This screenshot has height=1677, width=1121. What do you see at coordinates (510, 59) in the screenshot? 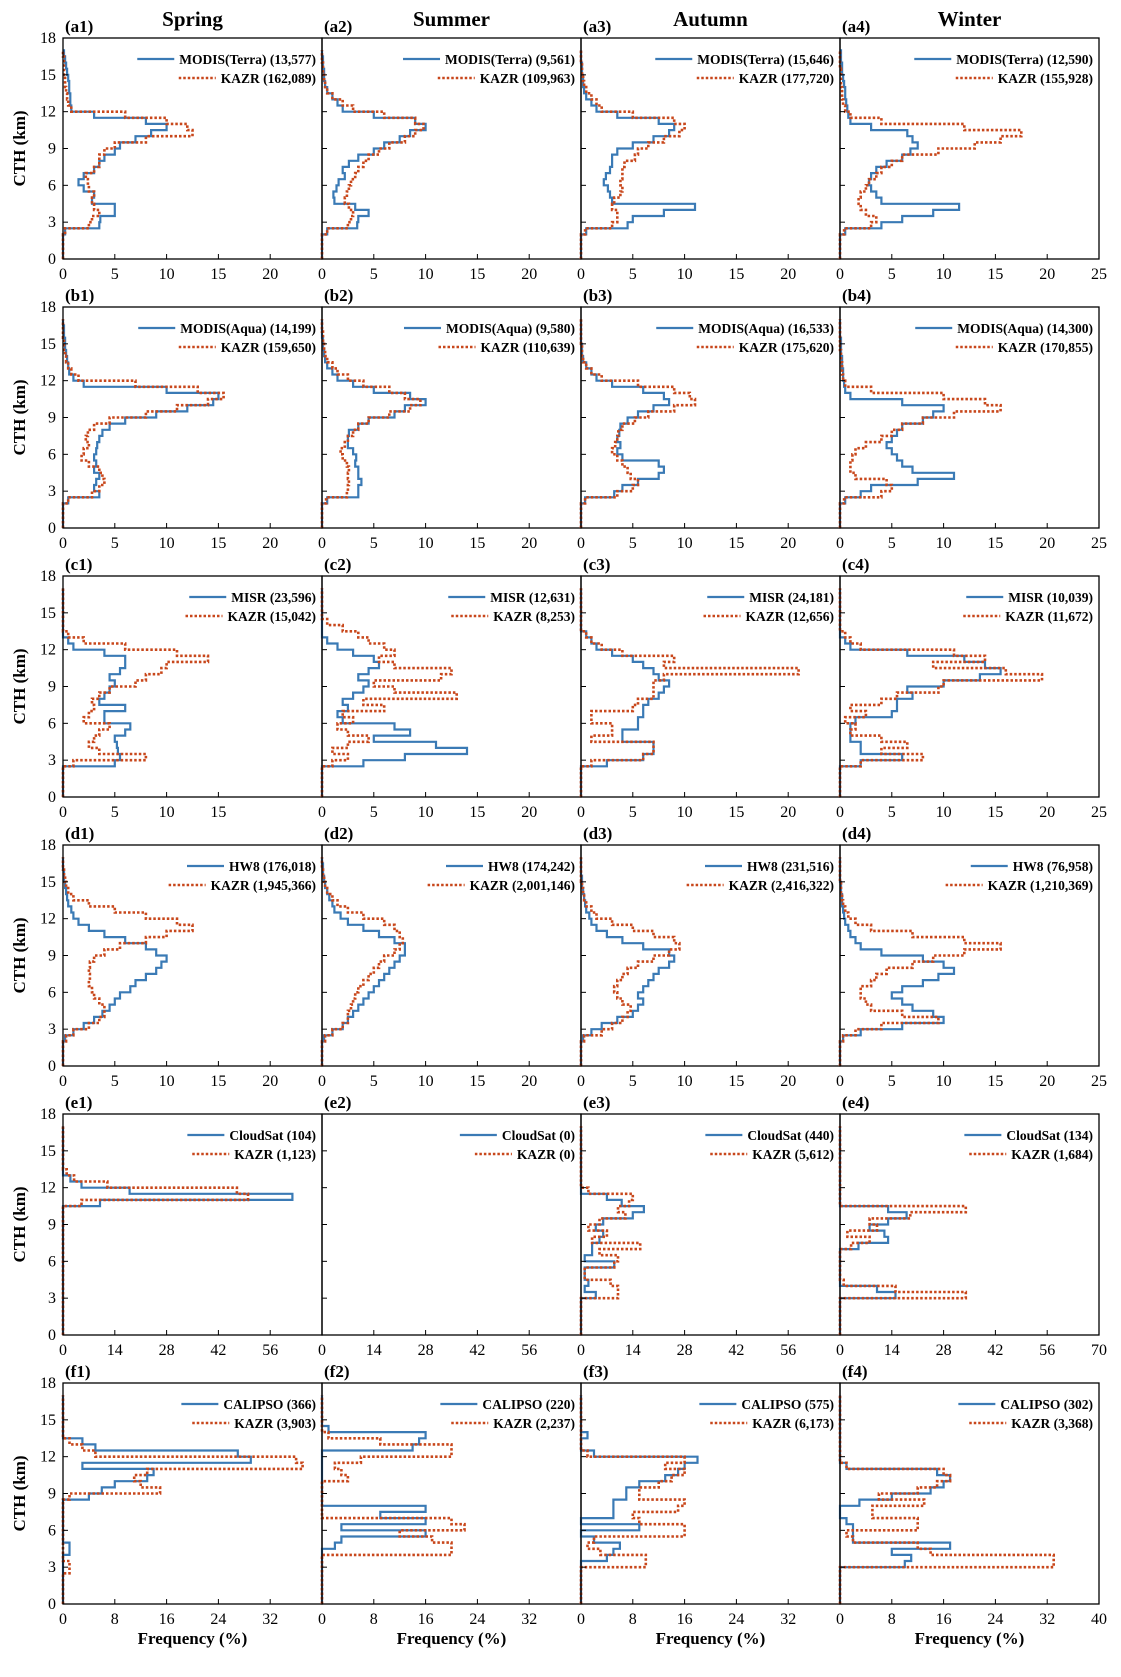
I see `legend-satellite-label: MODIS(Terra) (9,561)` at bounding box center [510, 59].